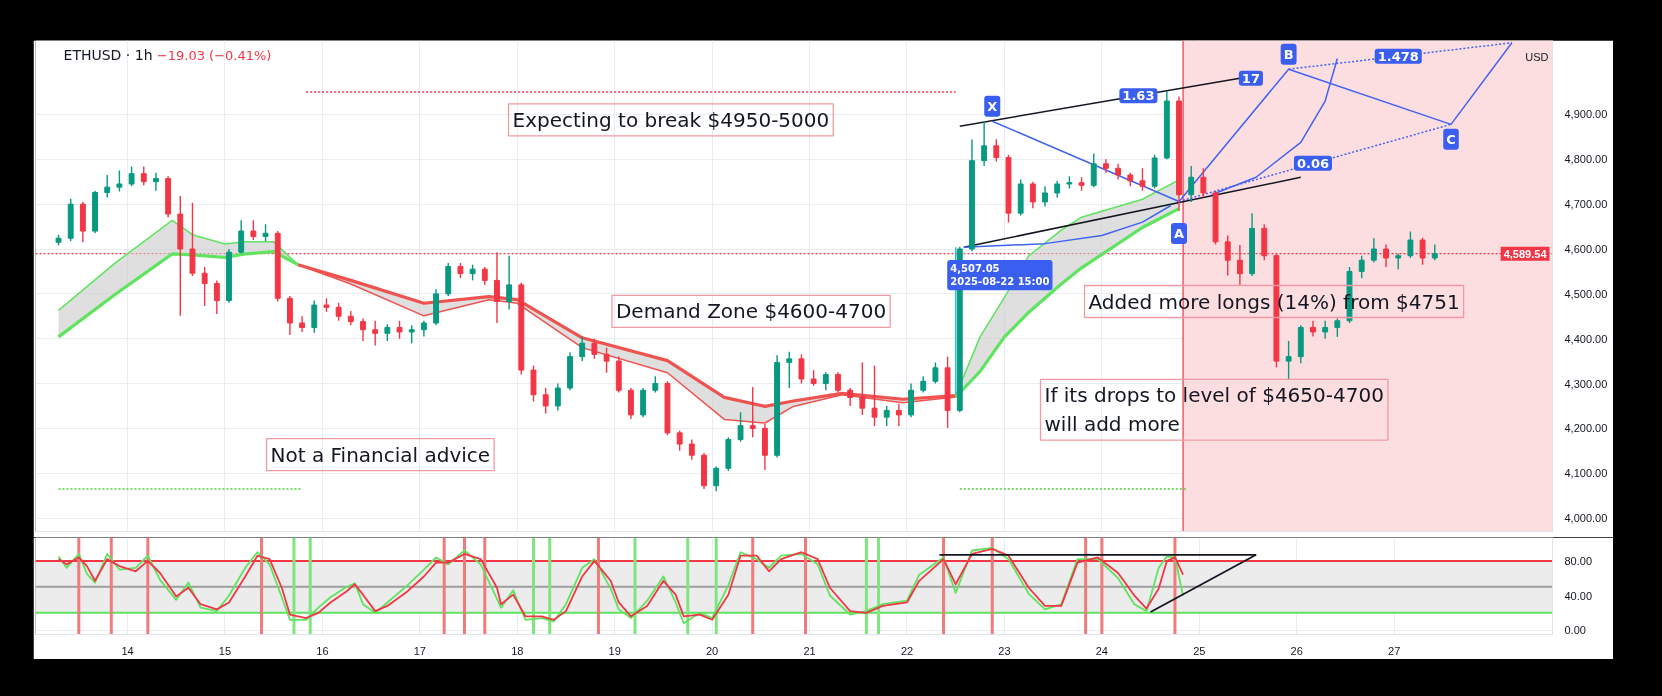 The width and height of the screenshot is (1662, 696). What do you see at coordinates (1288, 54) in the screenshot?
I see `annotation: B` at bounding box center [1288, 54].